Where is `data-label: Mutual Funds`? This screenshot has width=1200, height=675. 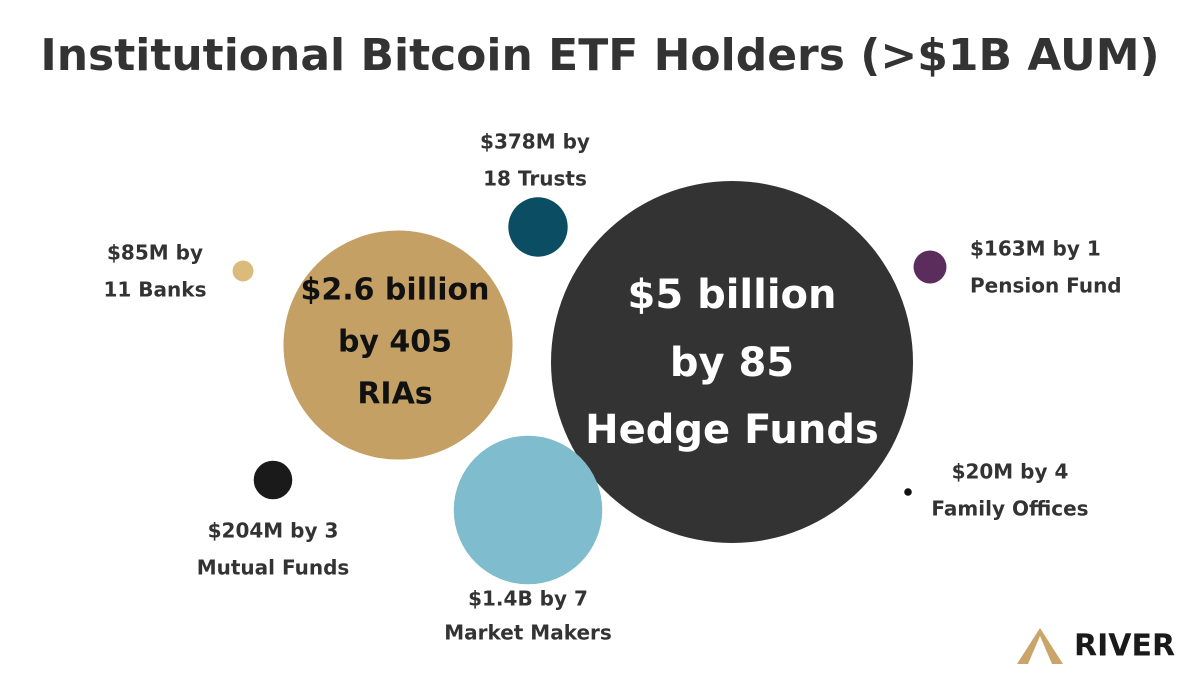 data-label: Mutual Funds is located at coordinates (273, 568).